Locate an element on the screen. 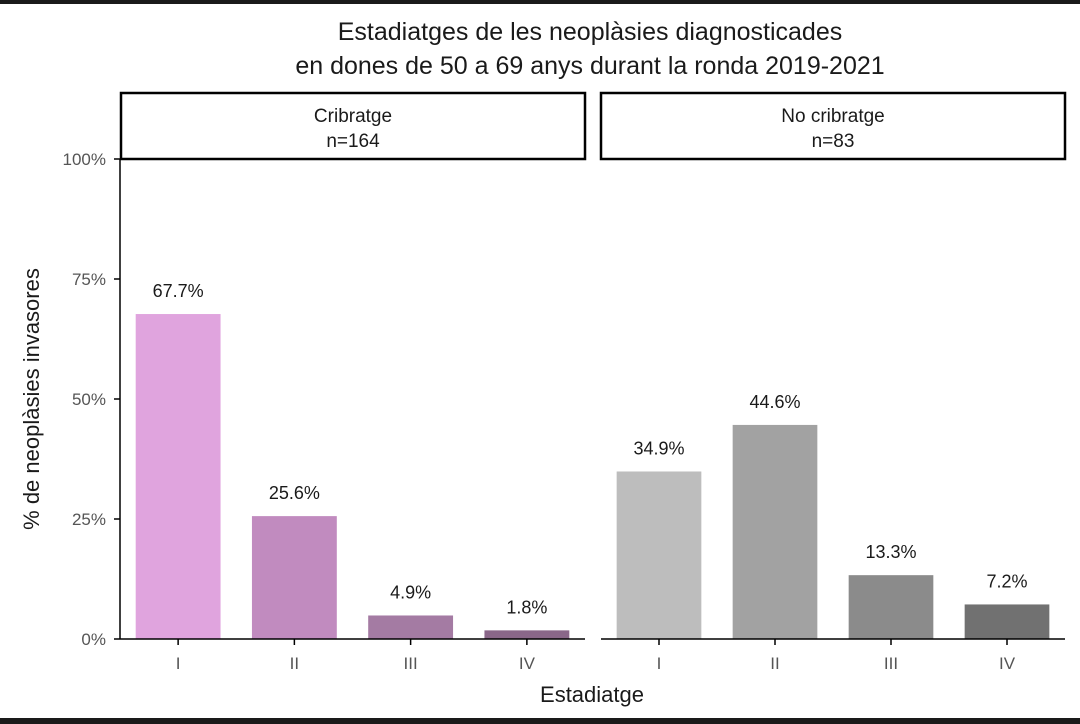  x-tick-label-cribratge-ii: II is located at coordinates (294, 663).